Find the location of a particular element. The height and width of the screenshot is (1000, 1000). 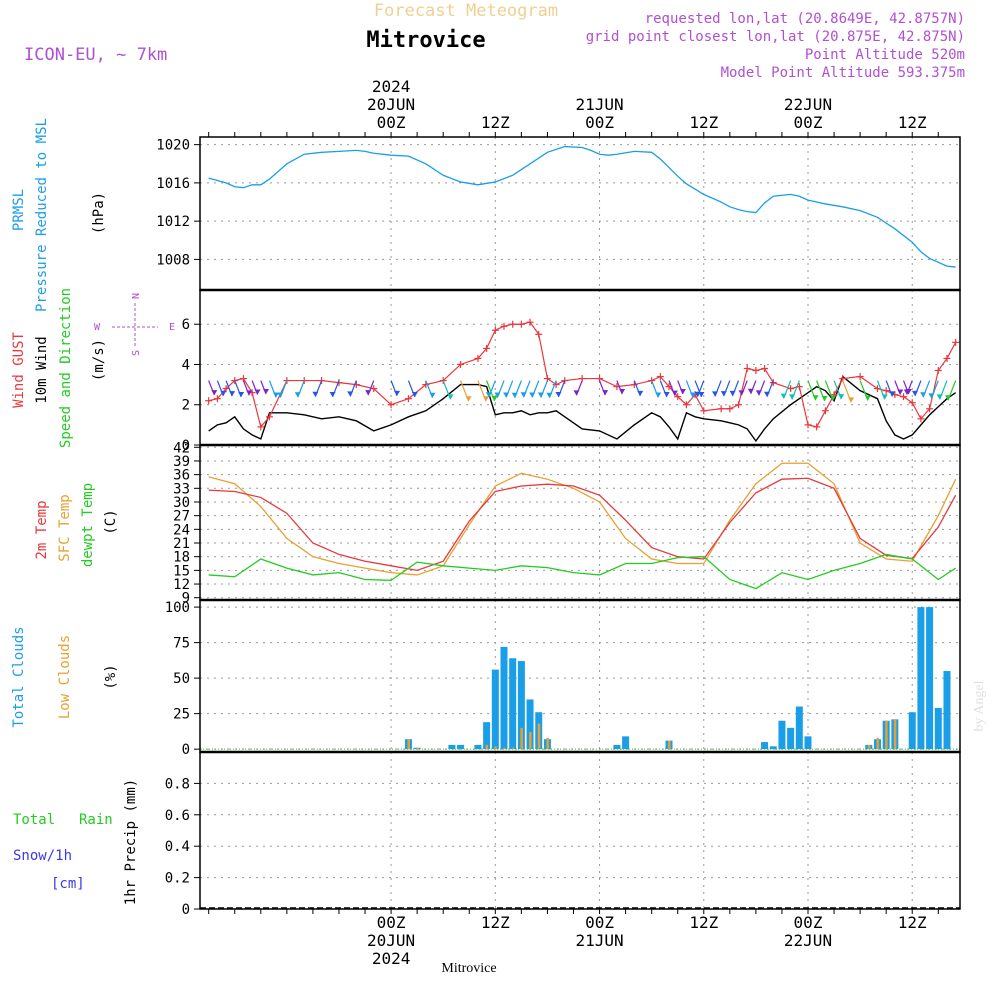

y-tick-label: 30 is located at coordinates (181, 503).